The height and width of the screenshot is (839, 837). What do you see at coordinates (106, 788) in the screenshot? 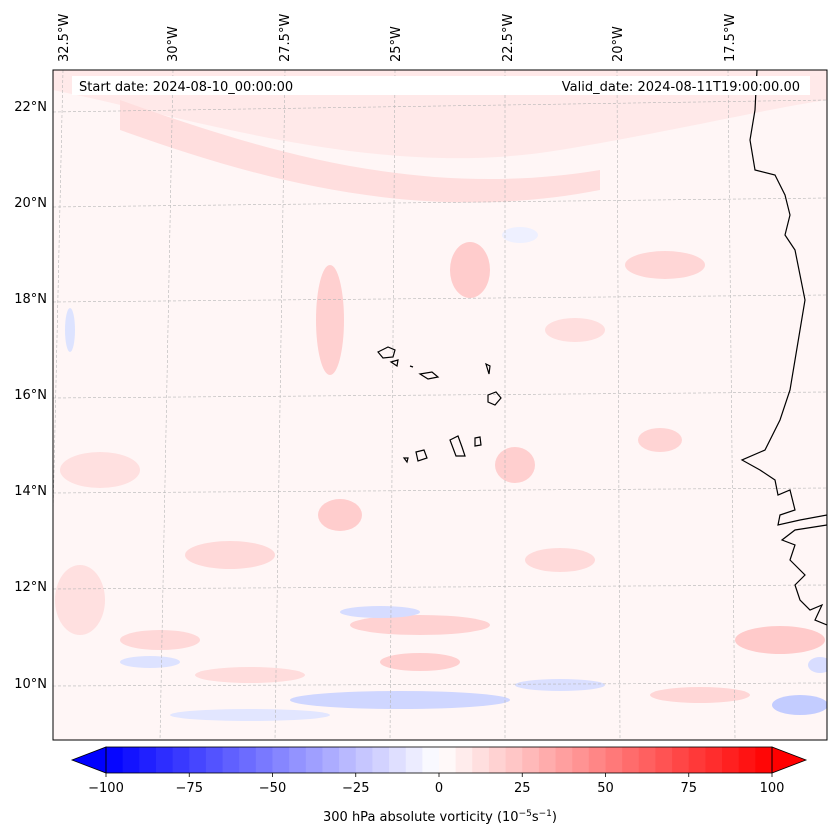
I see `colorbar-tick-label: −100` at bounding box center [106, 788].